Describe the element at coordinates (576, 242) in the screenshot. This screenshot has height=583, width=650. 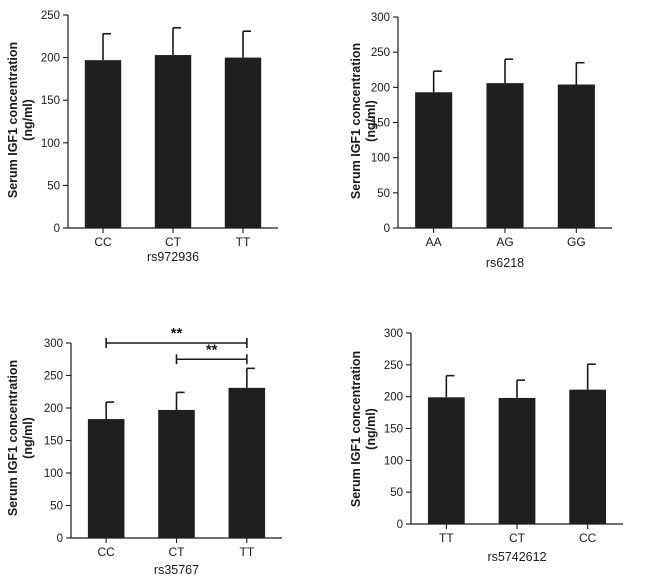
I see `x-tick-label: GG` at that location.